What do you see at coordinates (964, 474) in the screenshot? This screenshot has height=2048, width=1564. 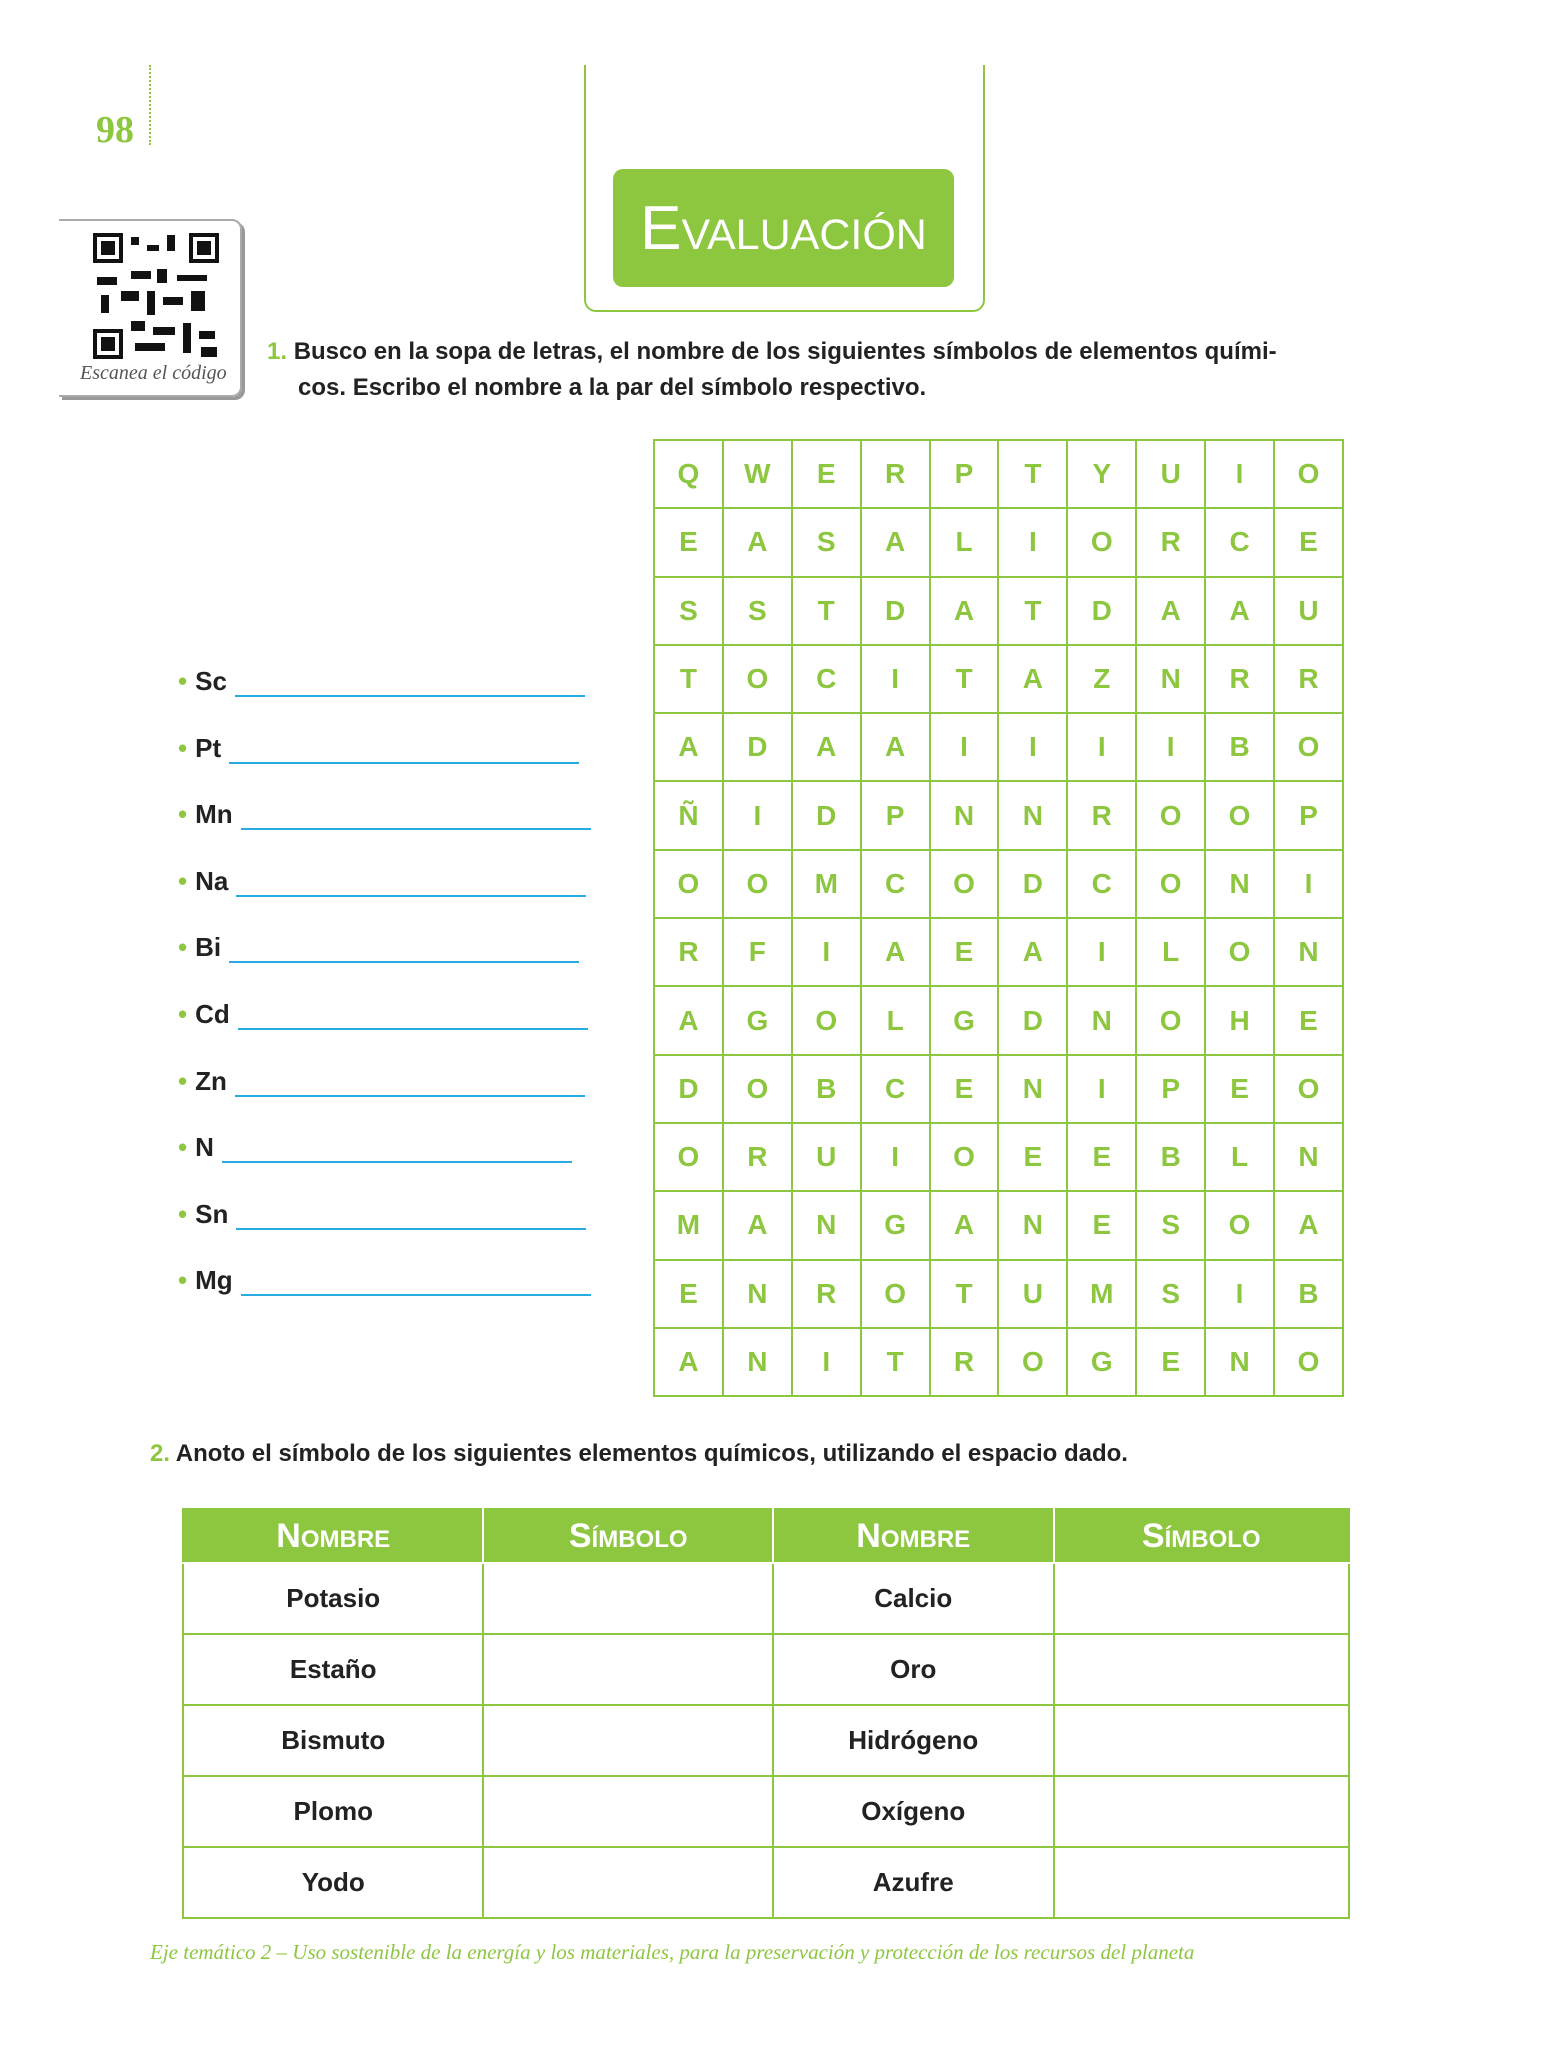 I see `grid-letter: P` at bounding box center [964, 474].